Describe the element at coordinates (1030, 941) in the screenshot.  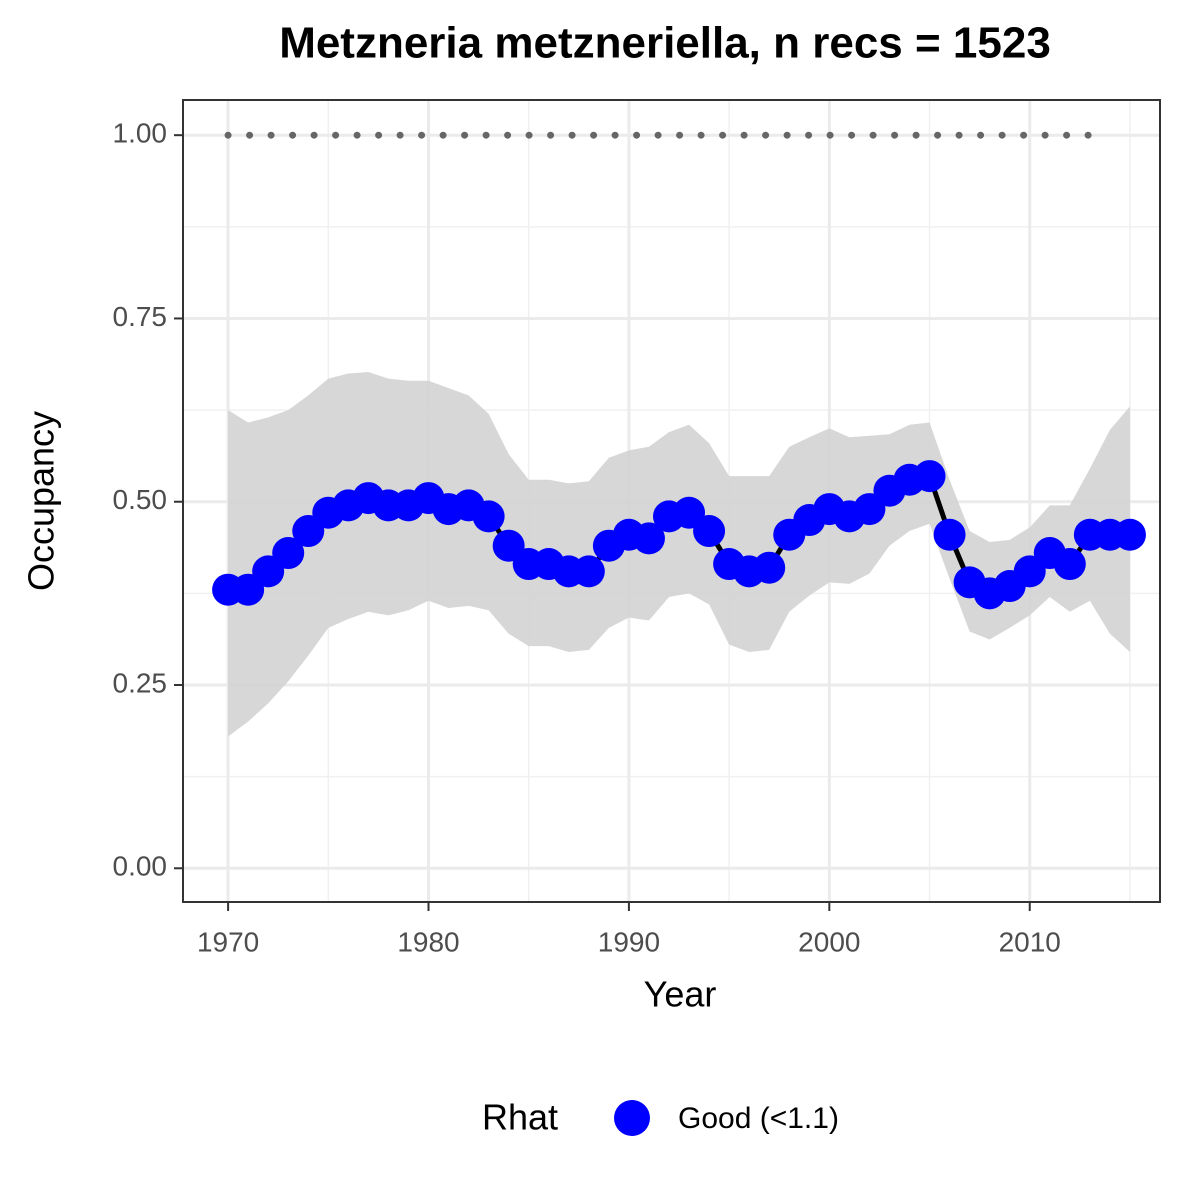
I see `x-tick-label: 2010` at that location.